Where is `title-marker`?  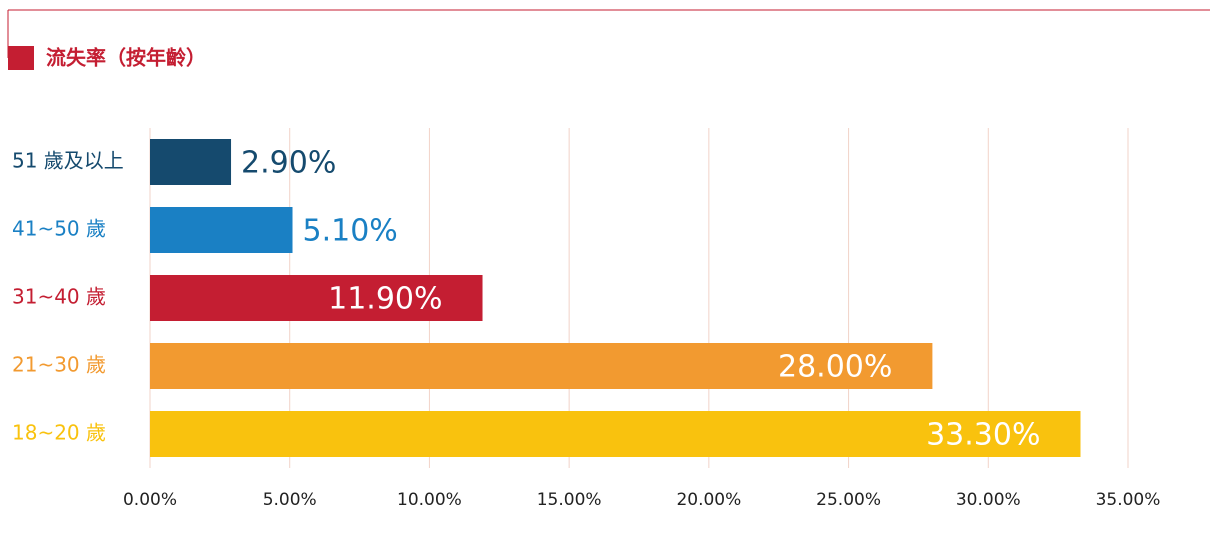
title-marker is located at coordinates (21, 58).